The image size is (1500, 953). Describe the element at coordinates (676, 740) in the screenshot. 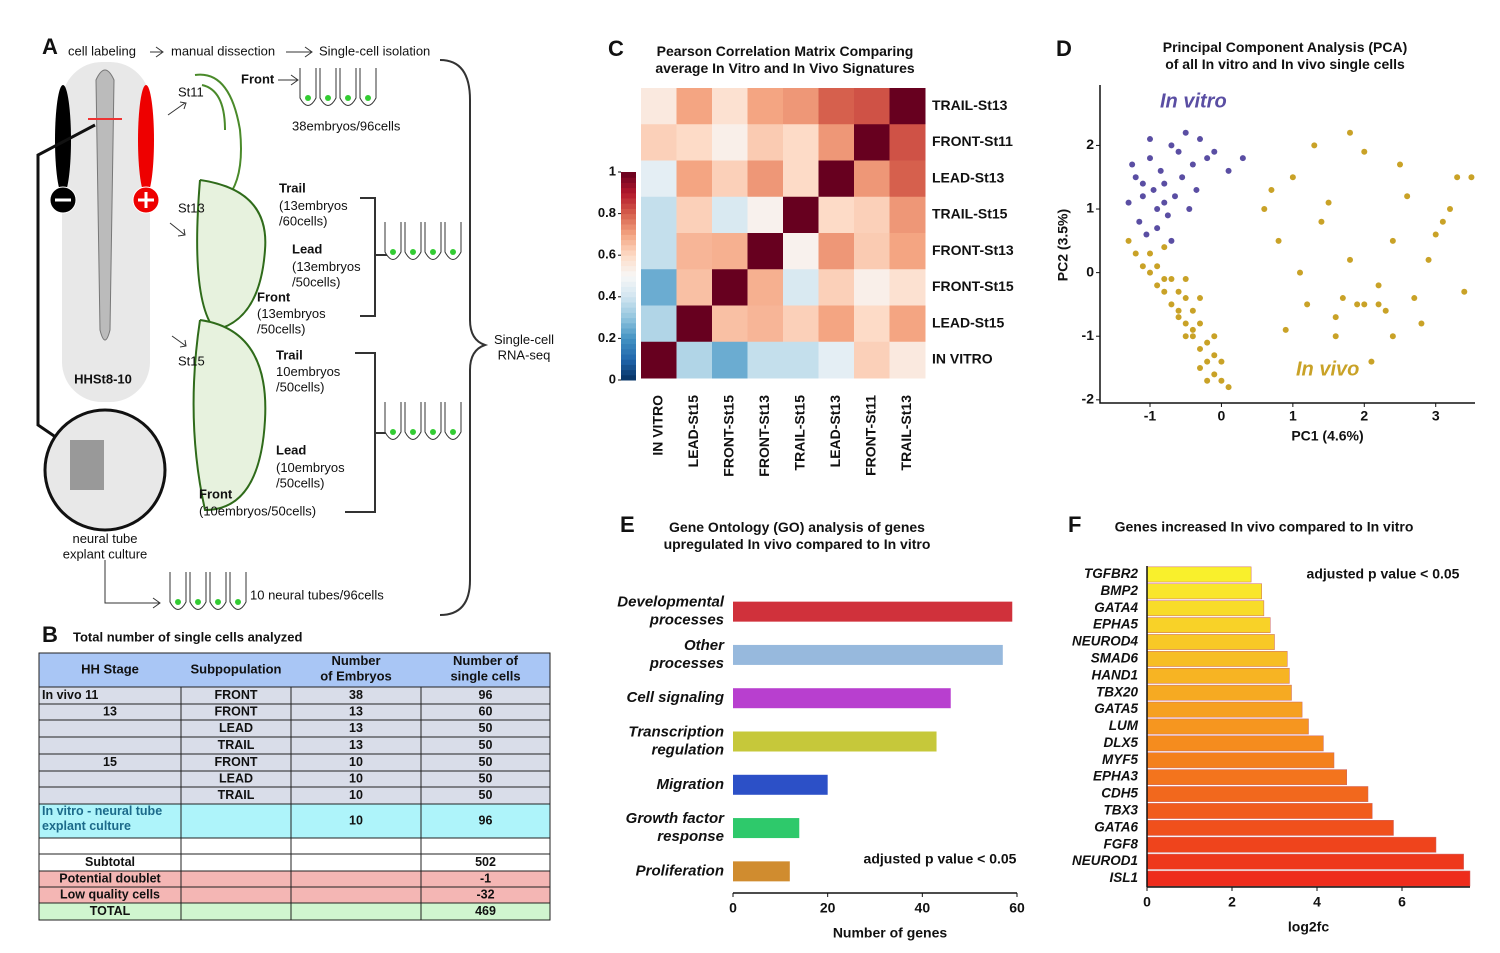

I see `category-label: Transcription regulation` at that location.